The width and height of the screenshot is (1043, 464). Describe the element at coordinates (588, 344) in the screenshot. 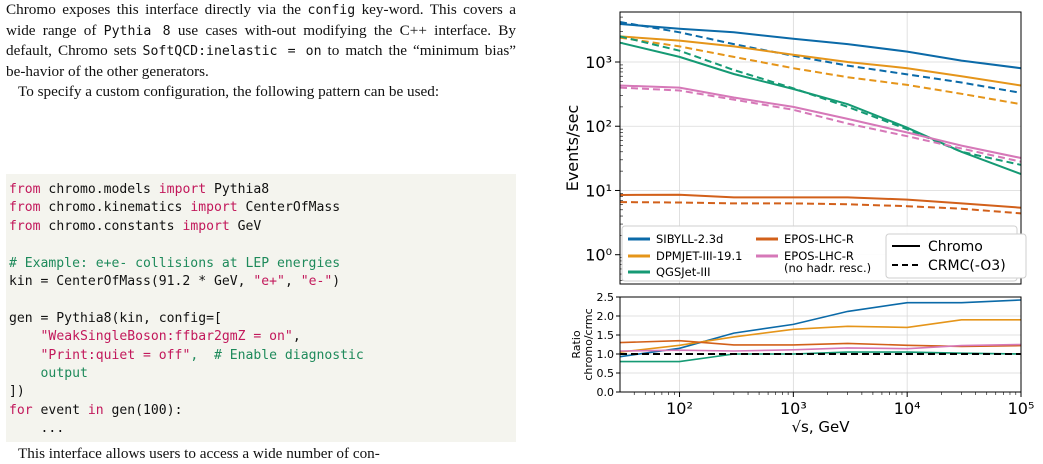

I see `ratio-y-label-2: chromo/crmc` at that location.